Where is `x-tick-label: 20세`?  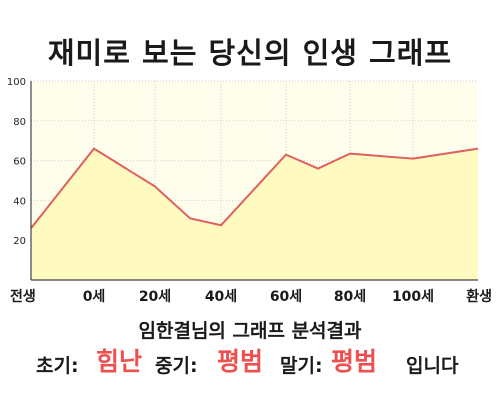
x-tick-label: 20세 is located at coordinates (155, 297).